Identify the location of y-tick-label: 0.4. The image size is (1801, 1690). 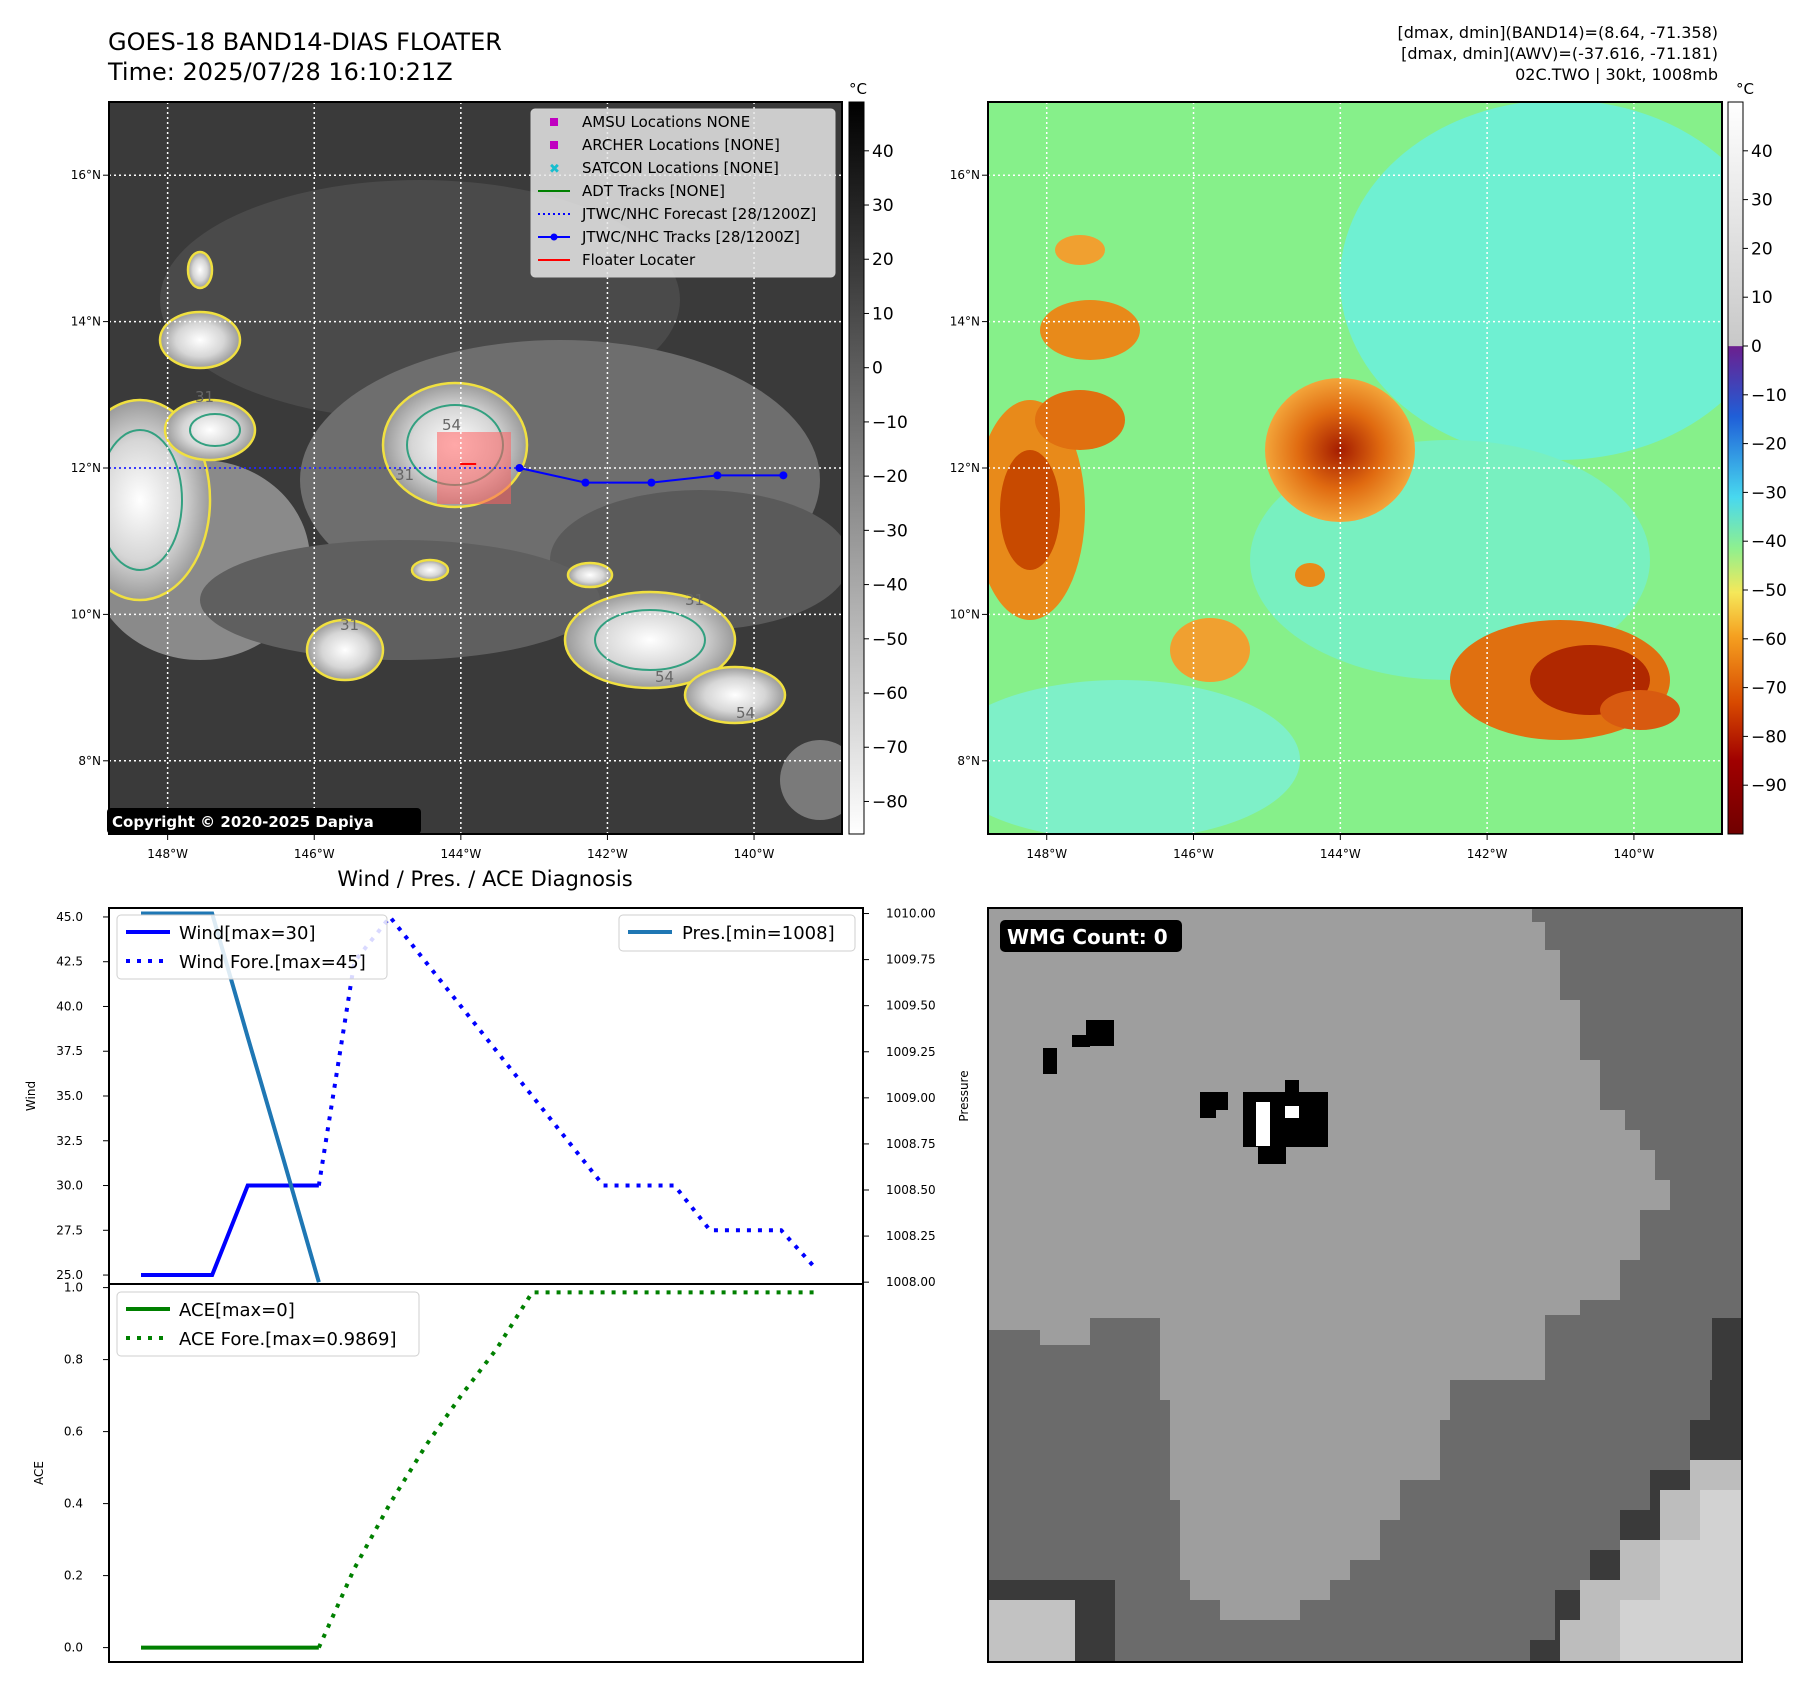
(73, 1504).